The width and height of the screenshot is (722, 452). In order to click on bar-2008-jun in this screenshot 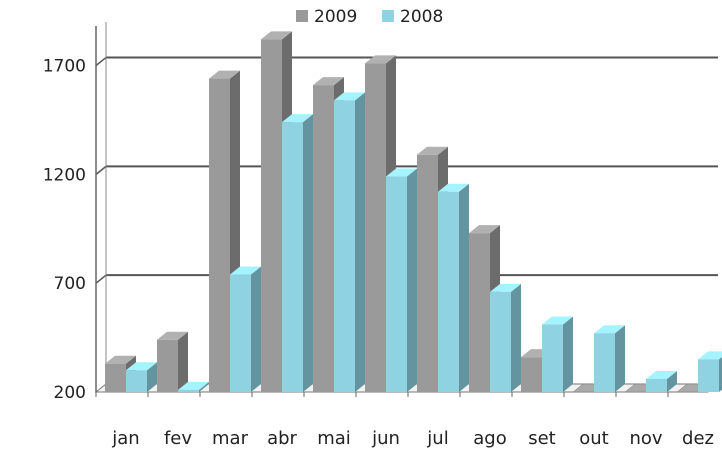, I will do `click(396, 284)`.